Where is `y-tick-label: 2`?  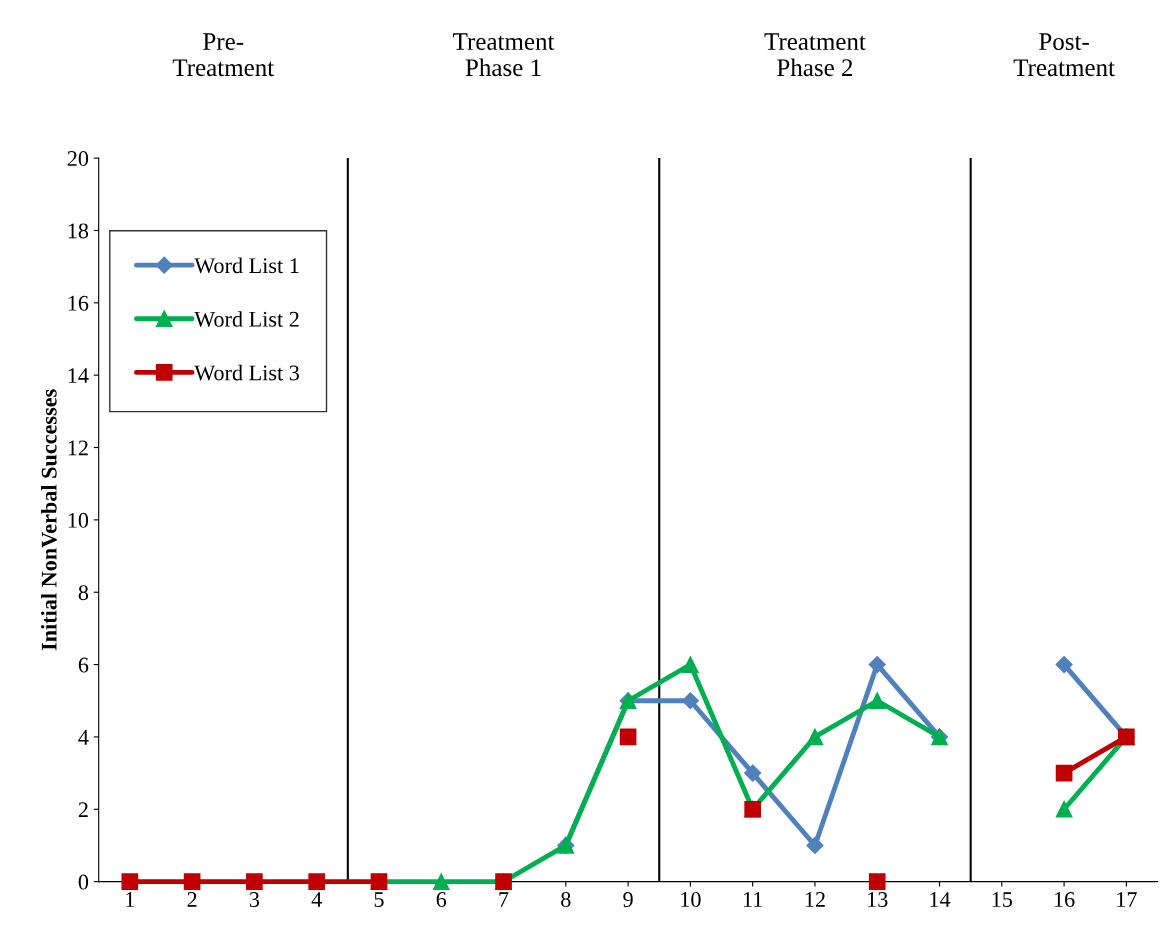 y-tick-label: 2 is located at coordinates (83, 809).